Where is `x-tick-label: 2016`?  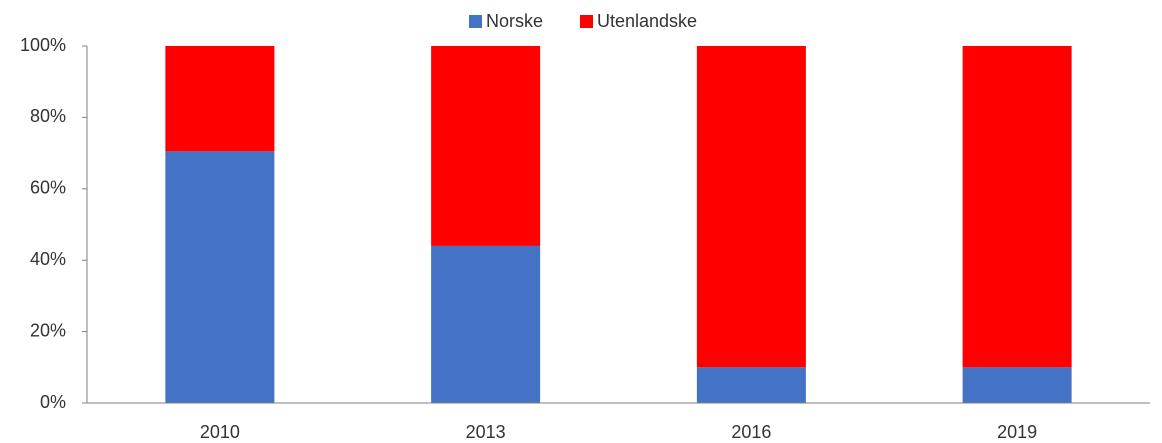
x-tick-label: 2016 is located at coordinates (751, 432).